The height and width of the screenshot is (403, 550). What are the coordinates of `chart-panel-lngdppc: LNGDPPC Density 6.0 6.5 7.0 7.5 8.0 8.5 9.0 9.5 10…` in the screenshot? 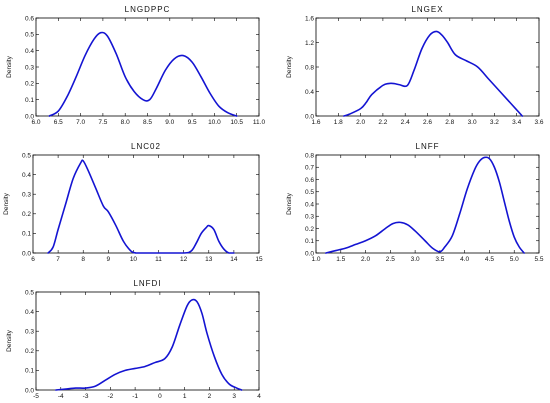 It's located at (135, 65).